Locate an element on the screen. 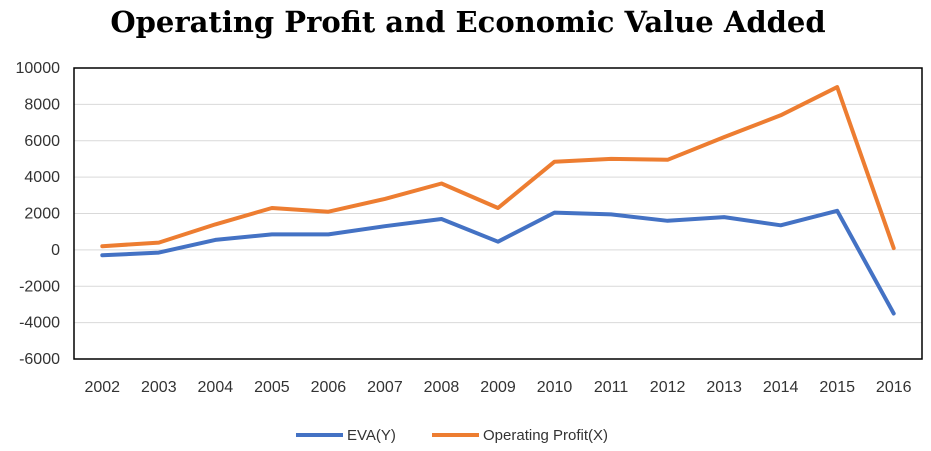 Image resolution: width=931 pixels, height=451 pixels. y-axis-ticks: 10000 8000 6000 4000 2000 0 -2000 -4000 -6000 is located at coordinates (38, 214).